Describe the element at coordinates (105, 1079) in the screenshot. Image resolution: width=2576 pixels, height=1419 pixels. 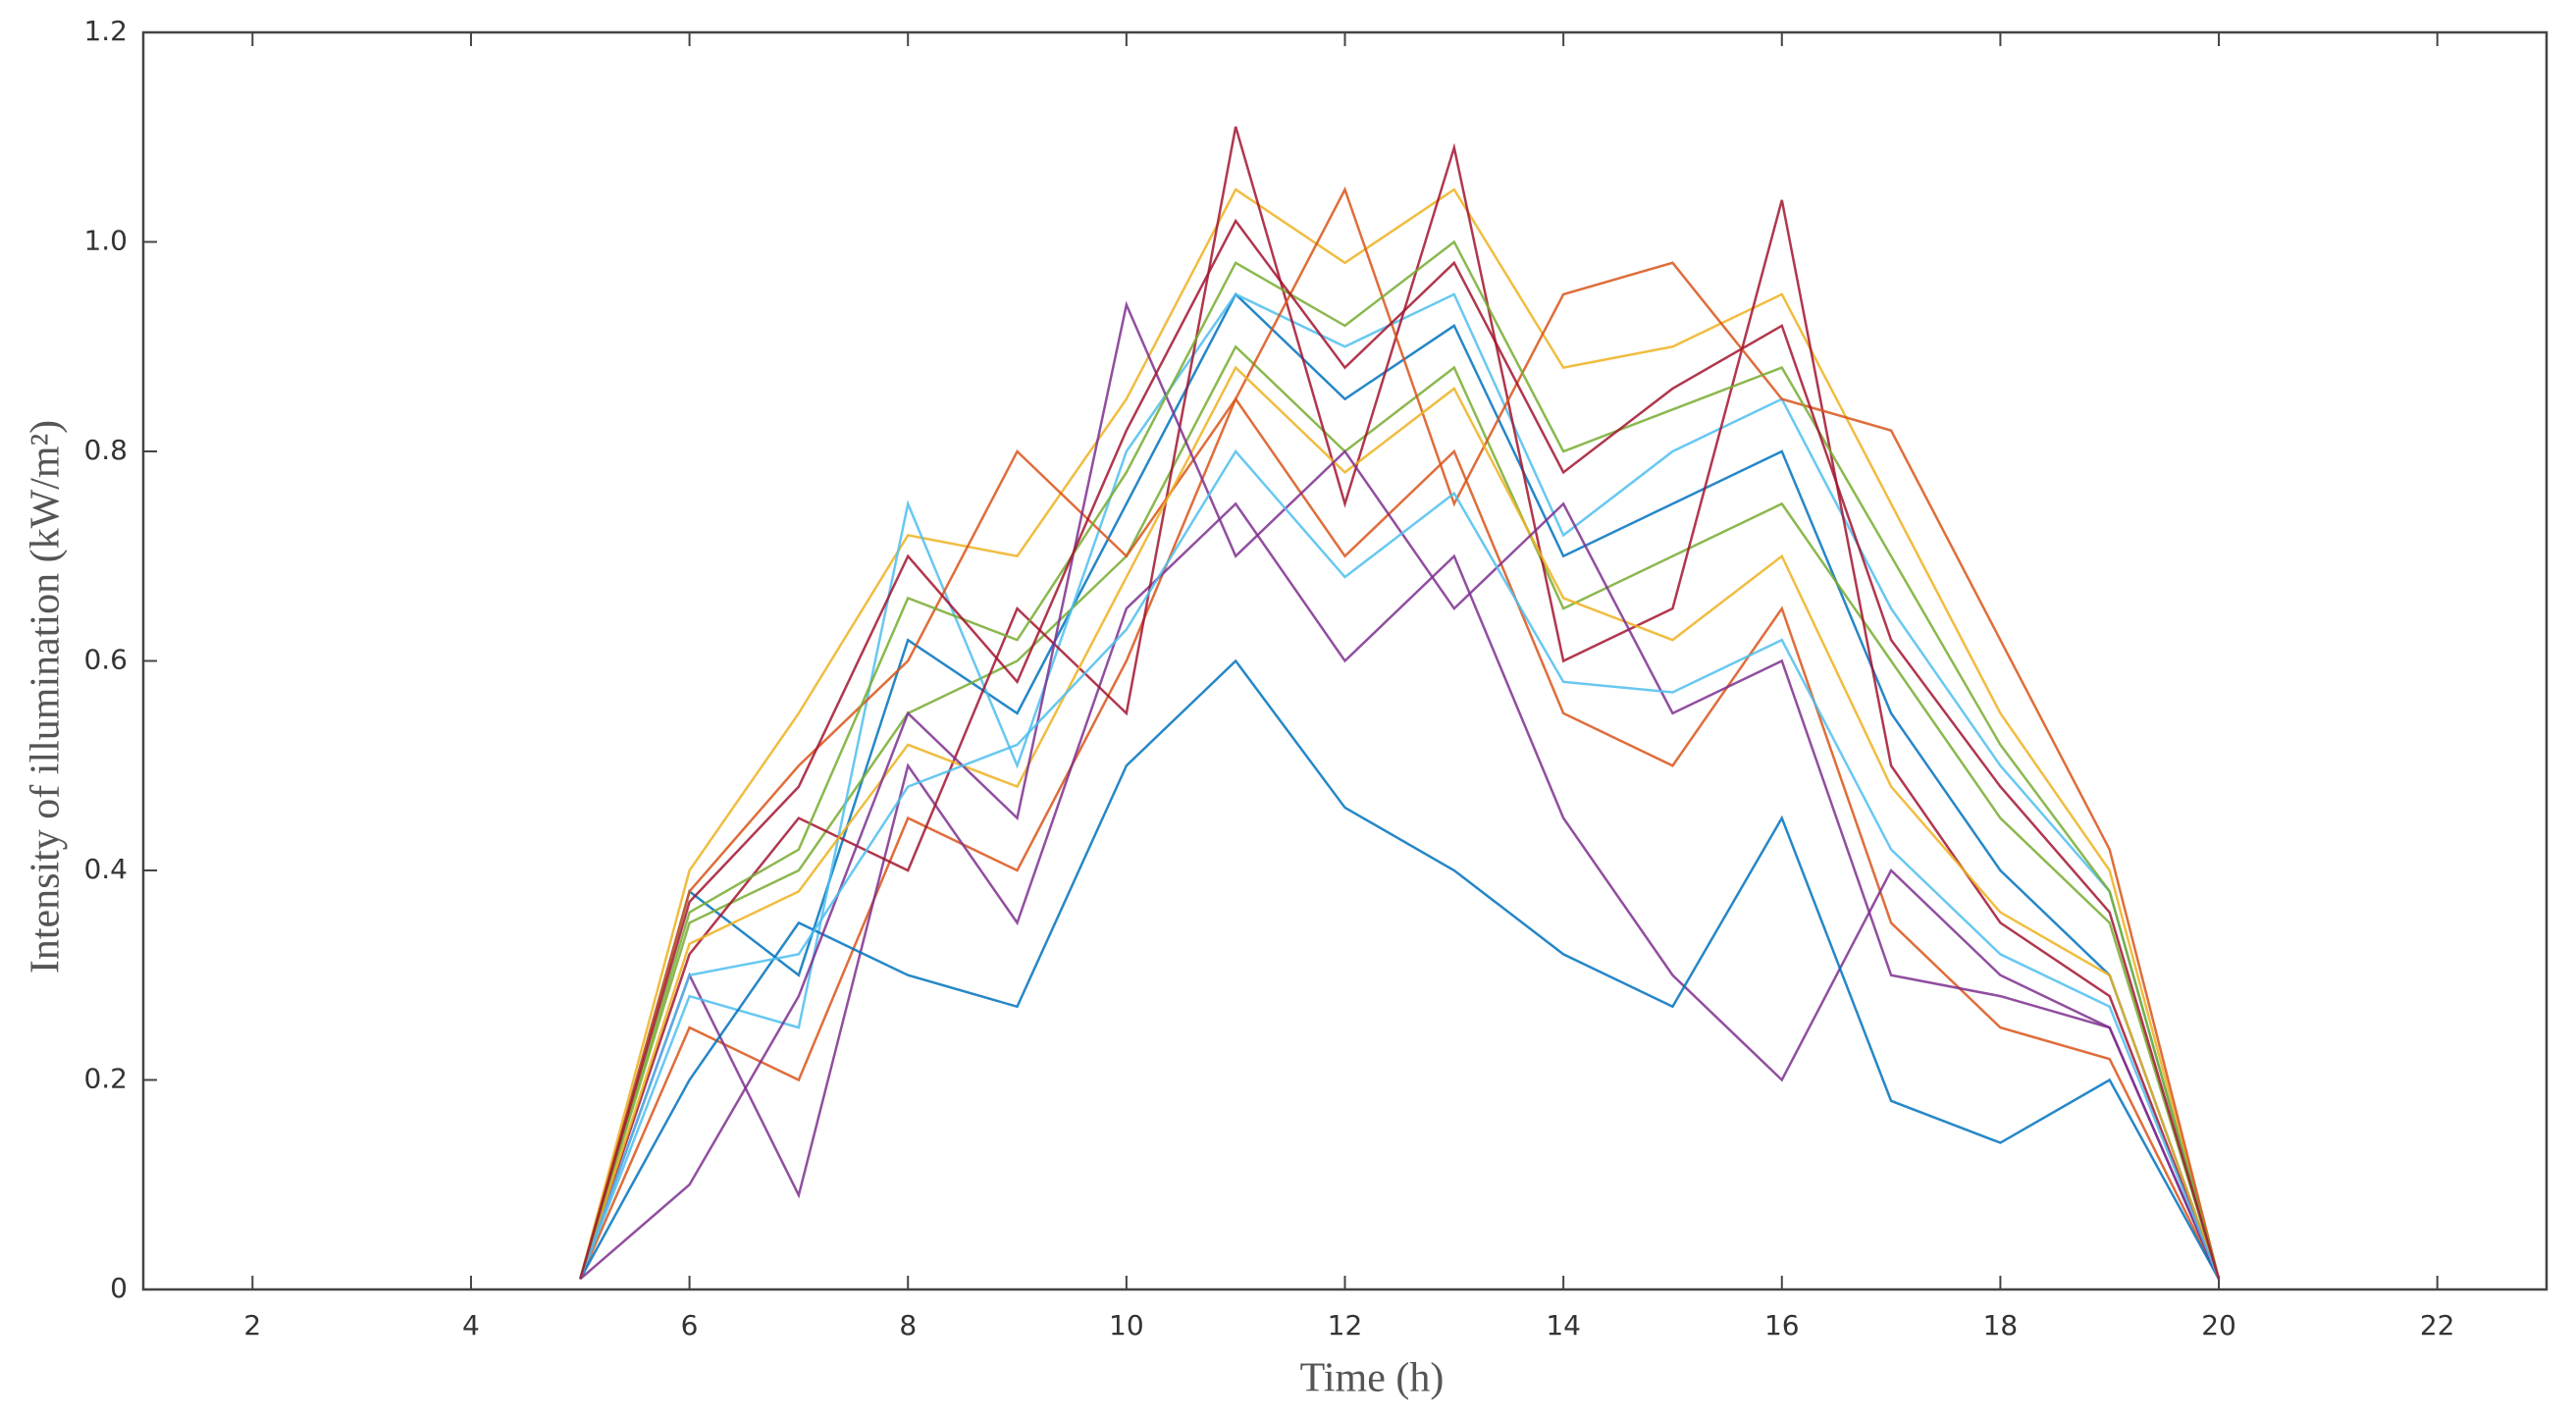
I see `y-tick-label: 0.2` at that location.